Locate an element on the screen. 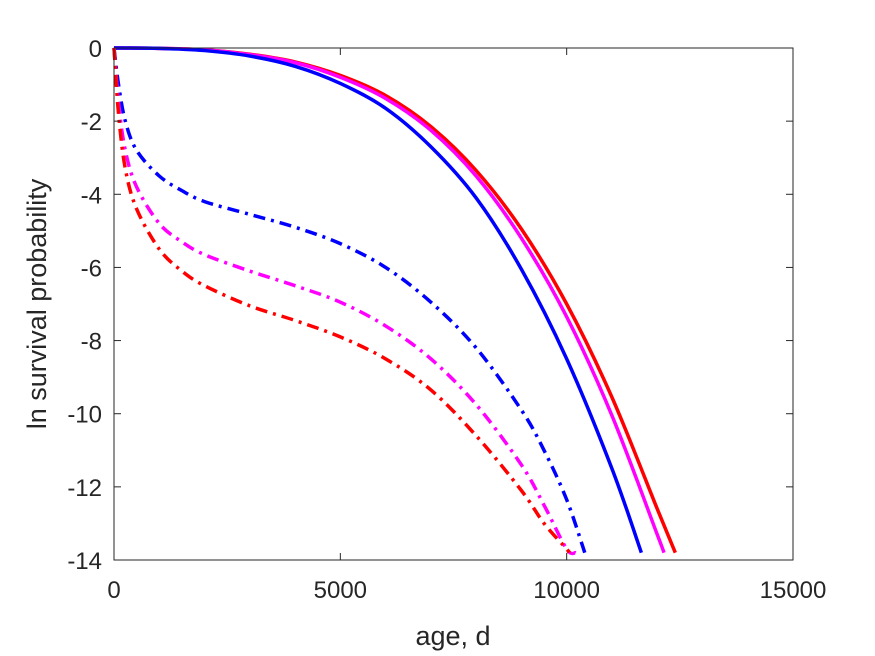 The image size is (875, 656). x-tick-label: 15000 is located at coordinates (793, 590).